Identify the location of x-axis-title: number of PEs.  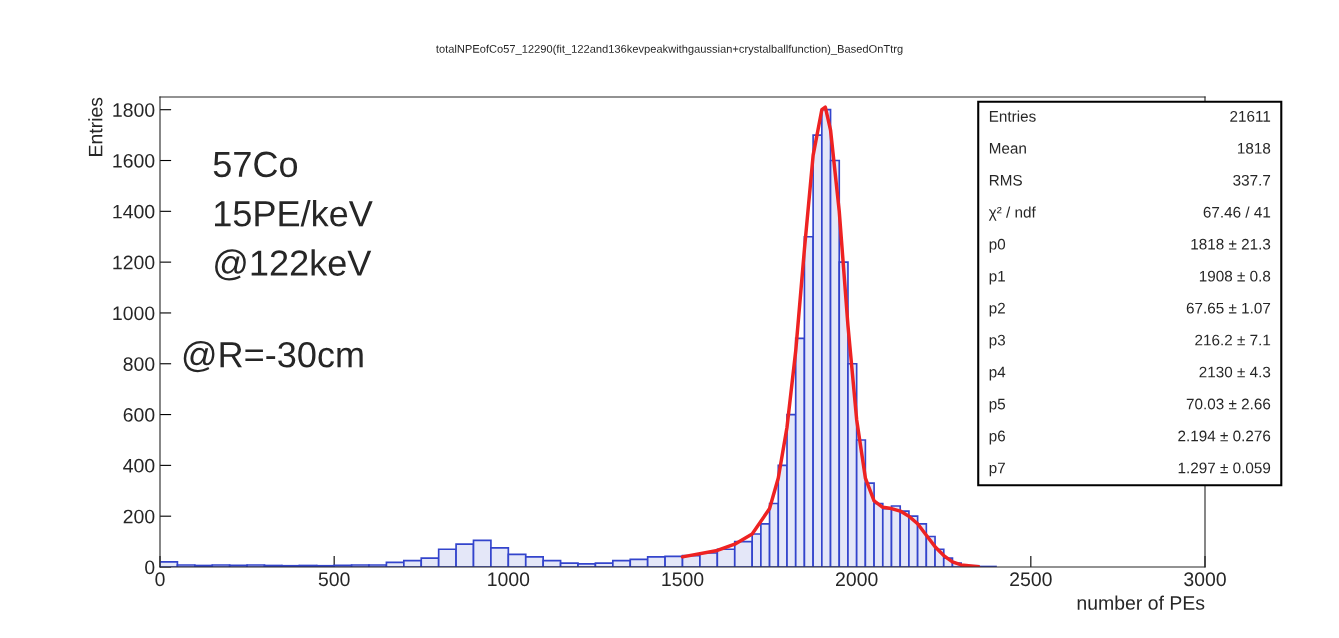
(1141, 602).